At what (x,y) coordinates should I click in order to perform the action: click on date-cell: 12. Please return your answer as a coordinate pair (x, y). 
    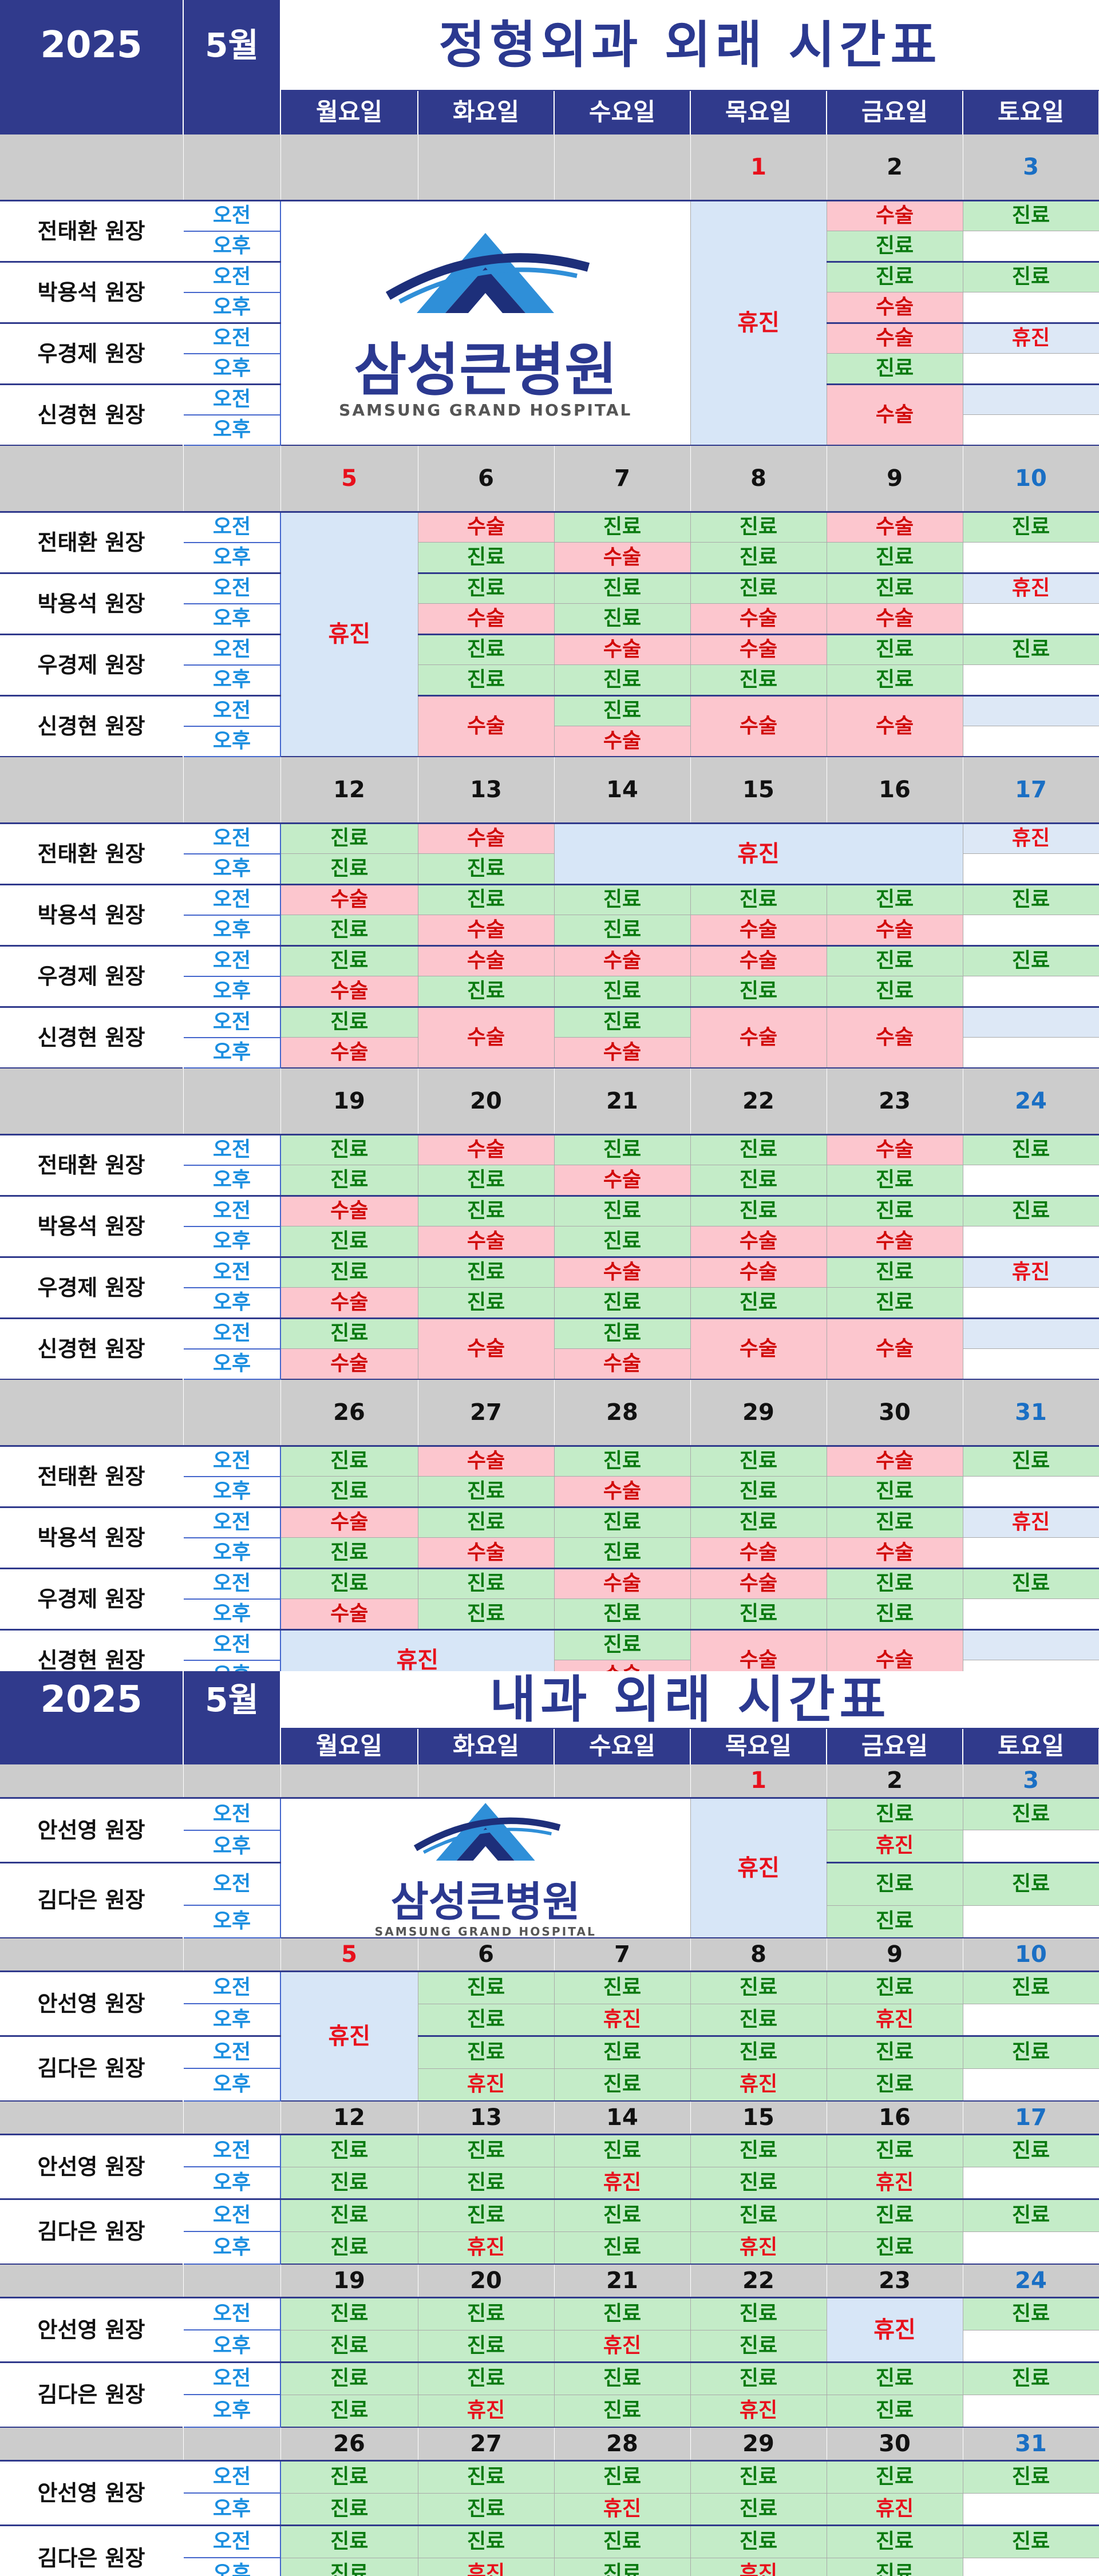
    Looking at the image, I should click on (349, 2117).